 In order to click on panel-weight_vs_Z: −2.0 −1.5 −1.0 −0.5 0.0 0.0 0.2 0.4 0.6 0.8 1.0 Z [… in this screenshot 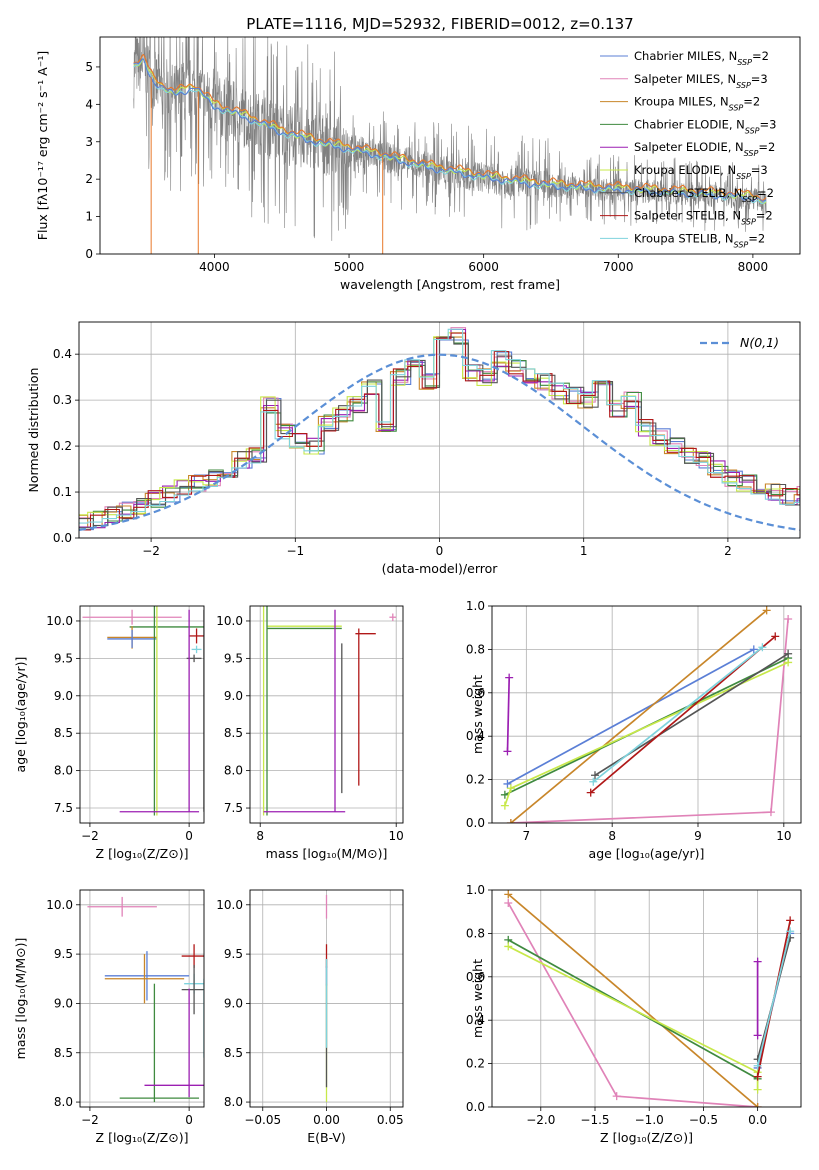, I will do `click(634, 1014)`.